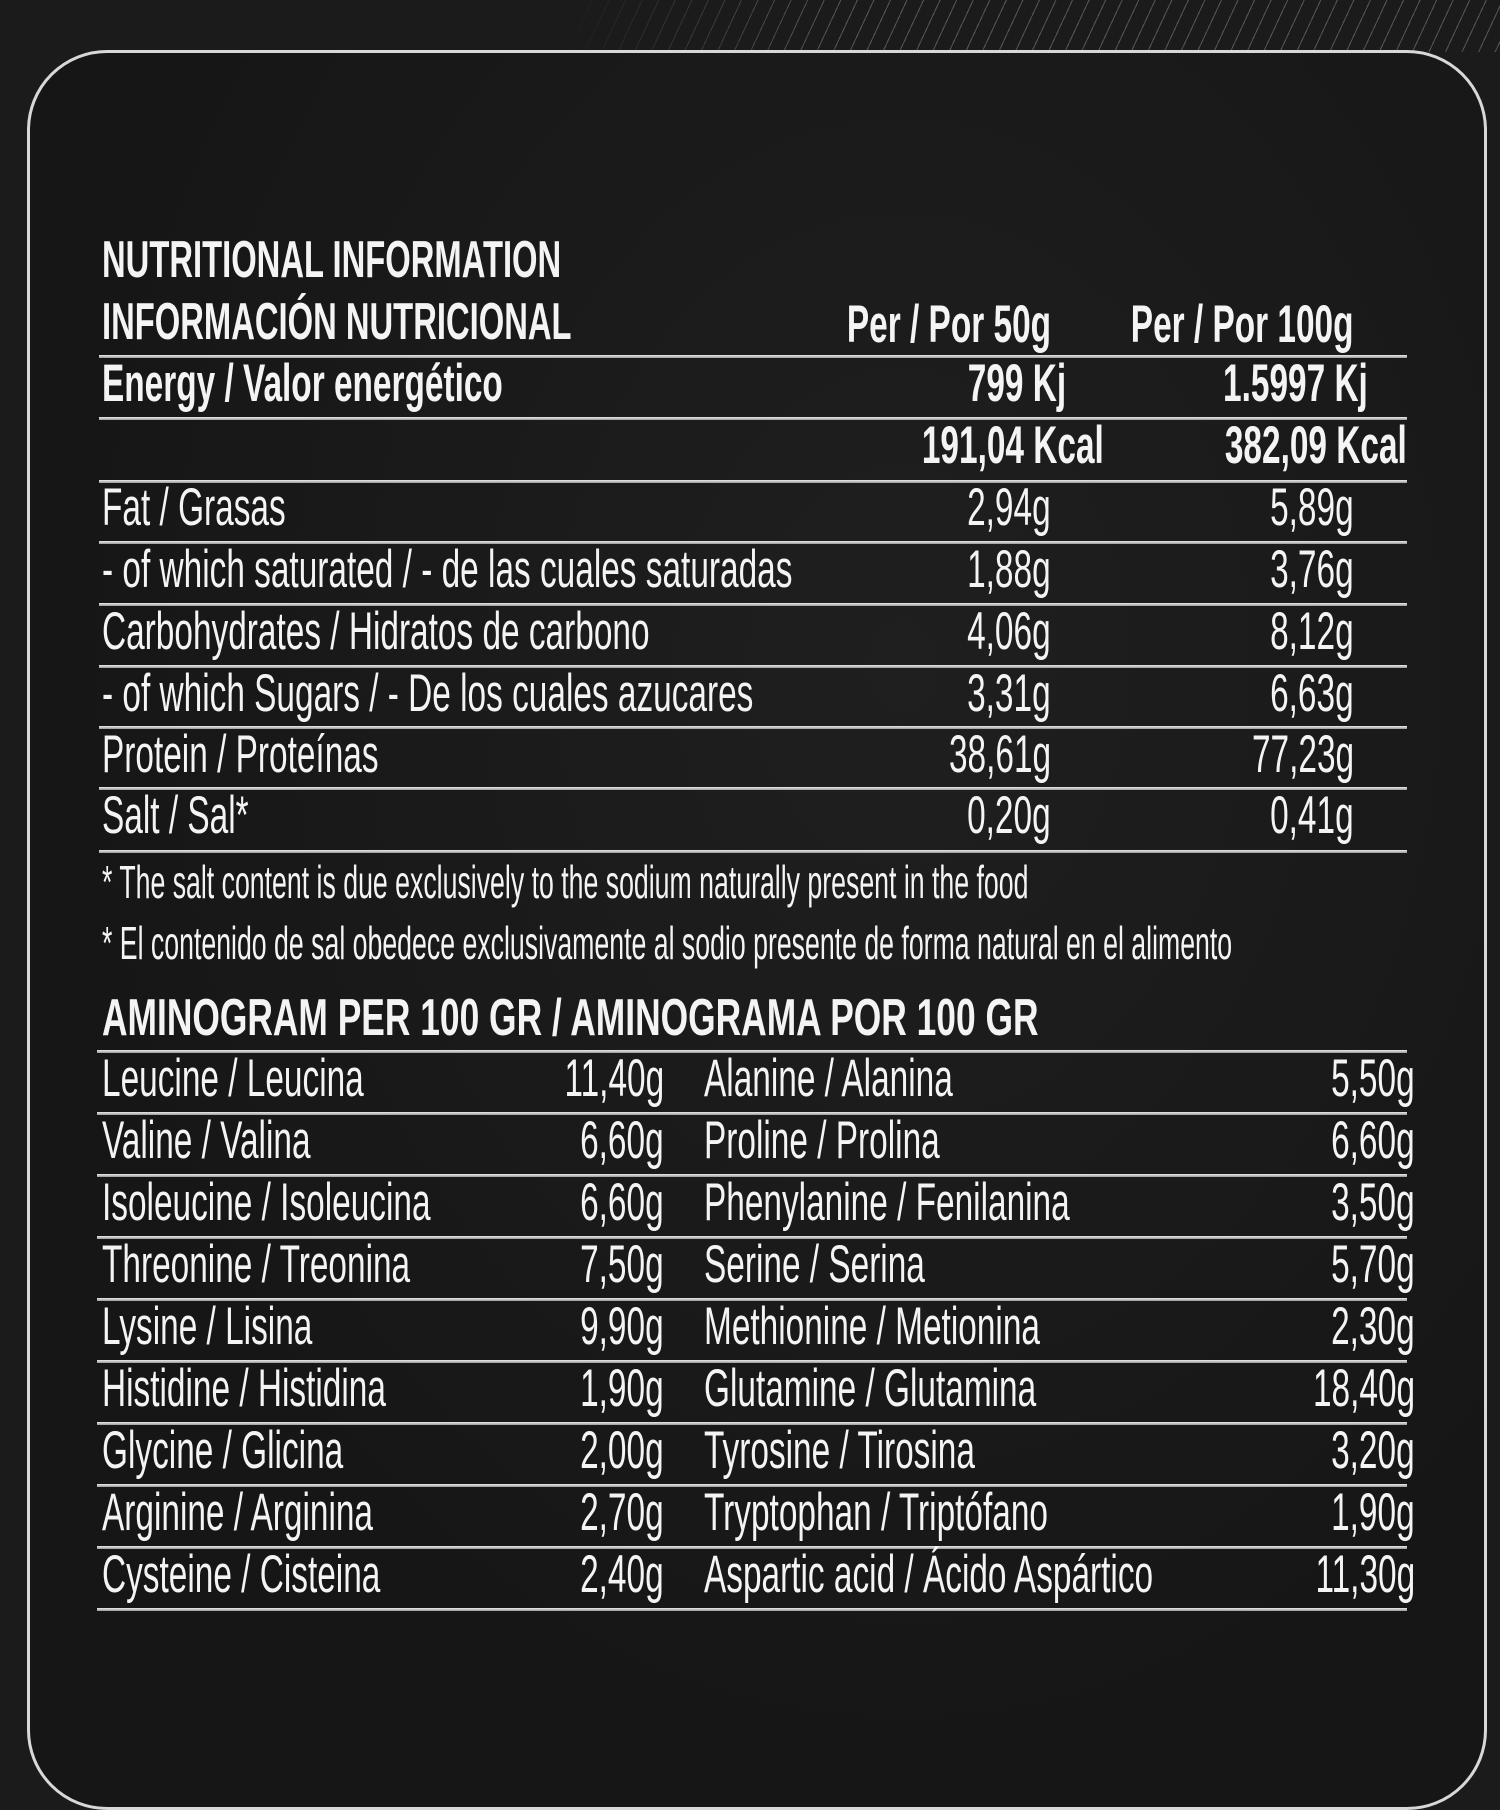  What do you see at coordinates (1009, 693) in the screenshot?
I see `nutrient-value-50g: 3,31g` at bounding box center [1009, 693].